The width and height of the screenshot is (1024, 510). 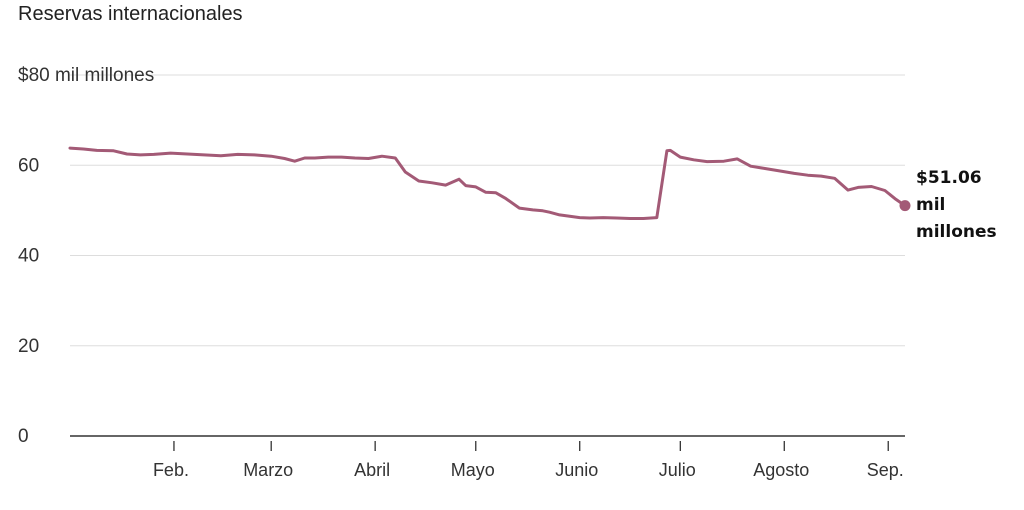 What do you see at coordinates (487, 457) in the screenshot?
I see `x-axis: Feb. Marzo Abril Mayo Junio Julio Agosto Sep.` at bounding box center [487, 457].